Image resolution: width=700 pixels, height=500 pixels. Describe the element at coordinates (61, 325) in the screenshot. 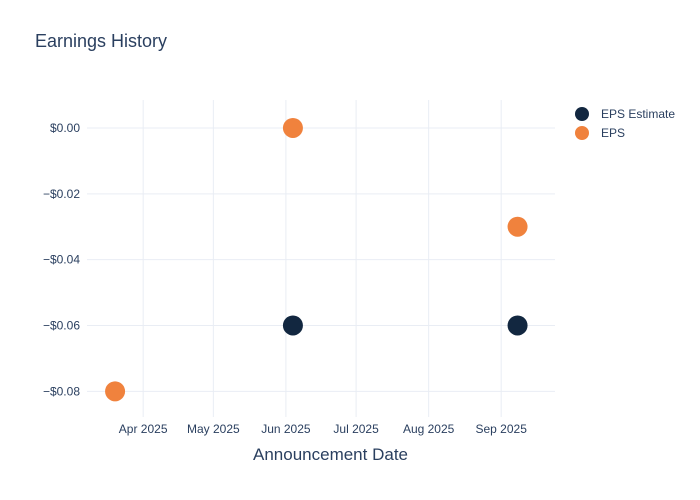

I see `y-tick-label: −$0.06` at that location.